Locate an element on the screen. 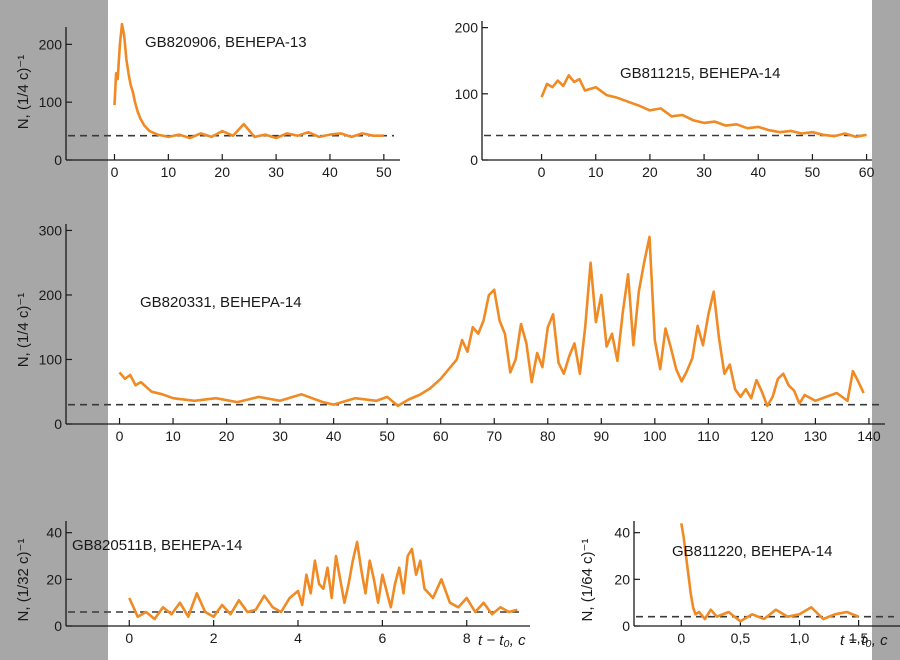  x-tick-label: 8 is located at coordinates (467, 638).